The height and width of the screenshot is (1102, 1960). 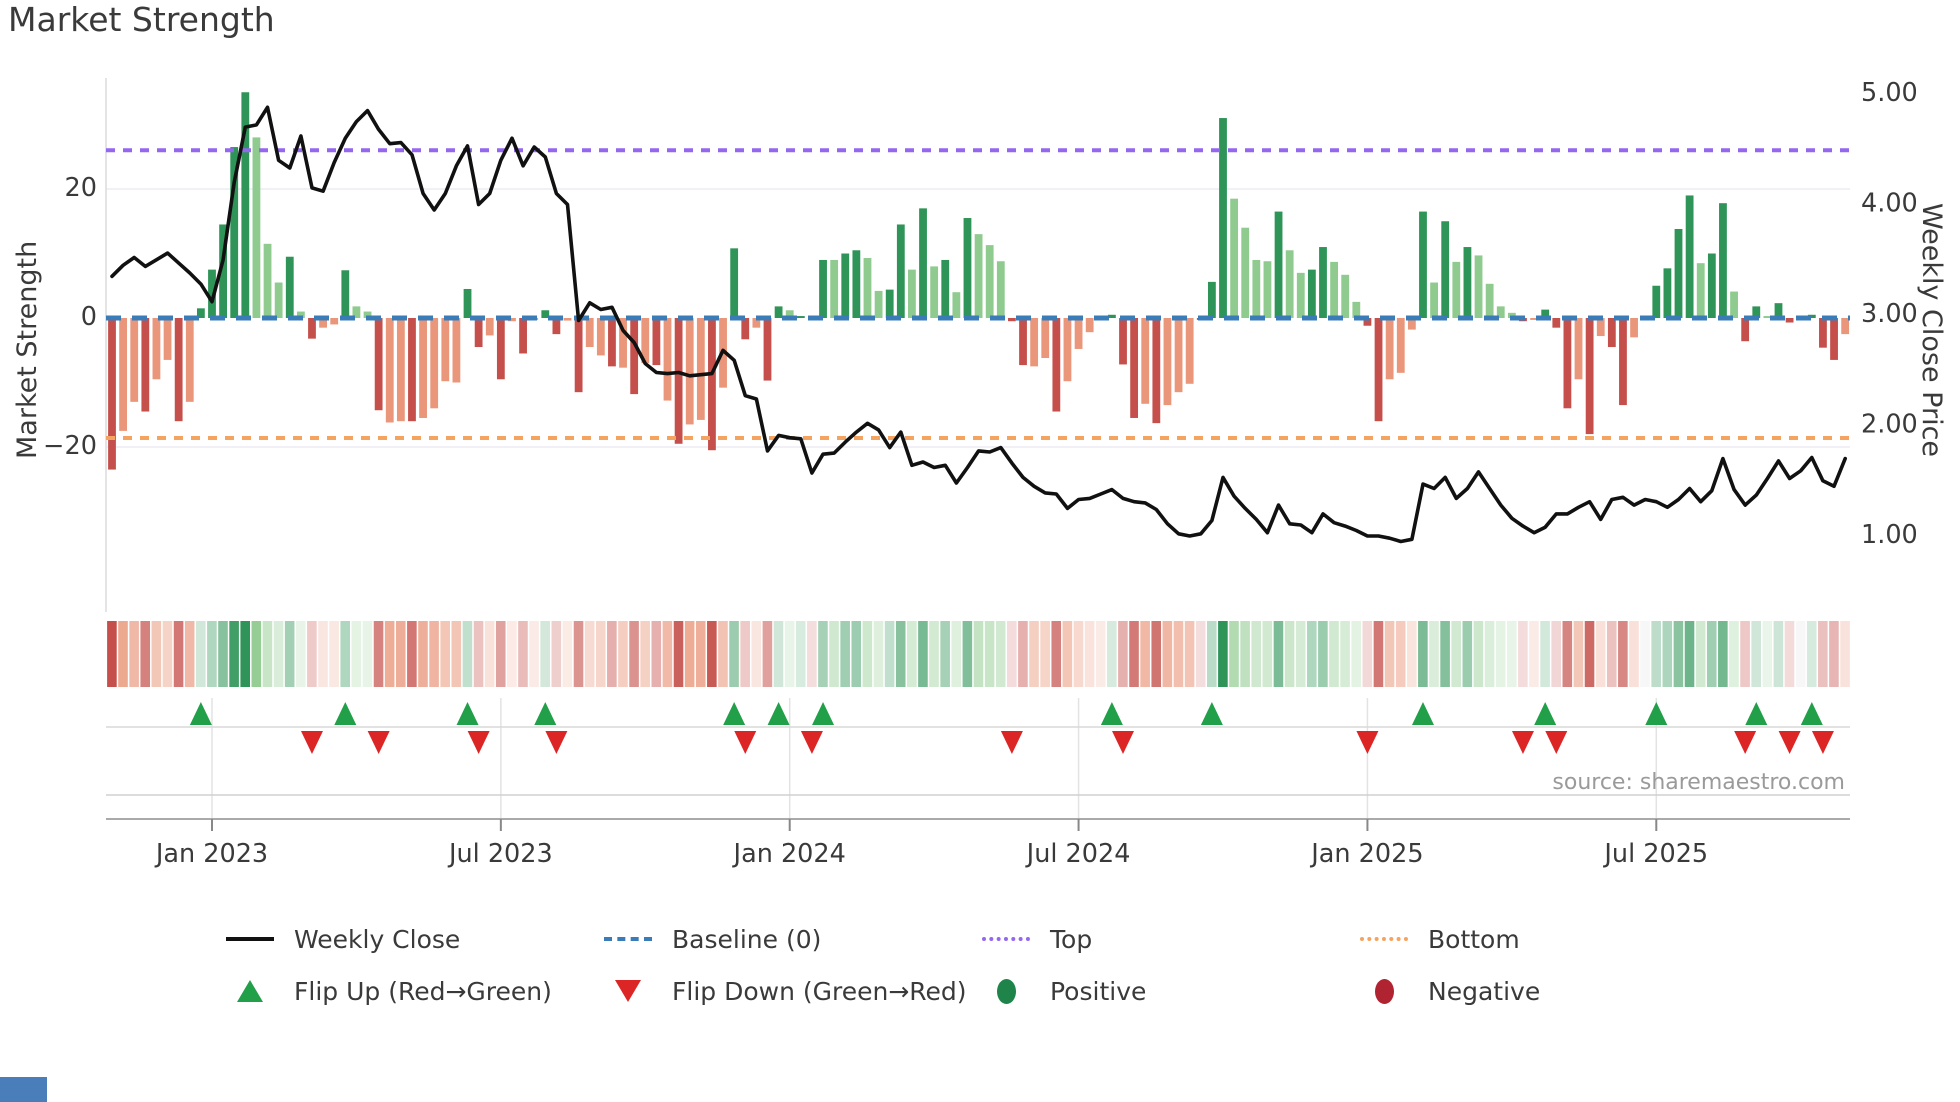 I want to click on weekly-close-line-swatch, so click(x=250, y=939).